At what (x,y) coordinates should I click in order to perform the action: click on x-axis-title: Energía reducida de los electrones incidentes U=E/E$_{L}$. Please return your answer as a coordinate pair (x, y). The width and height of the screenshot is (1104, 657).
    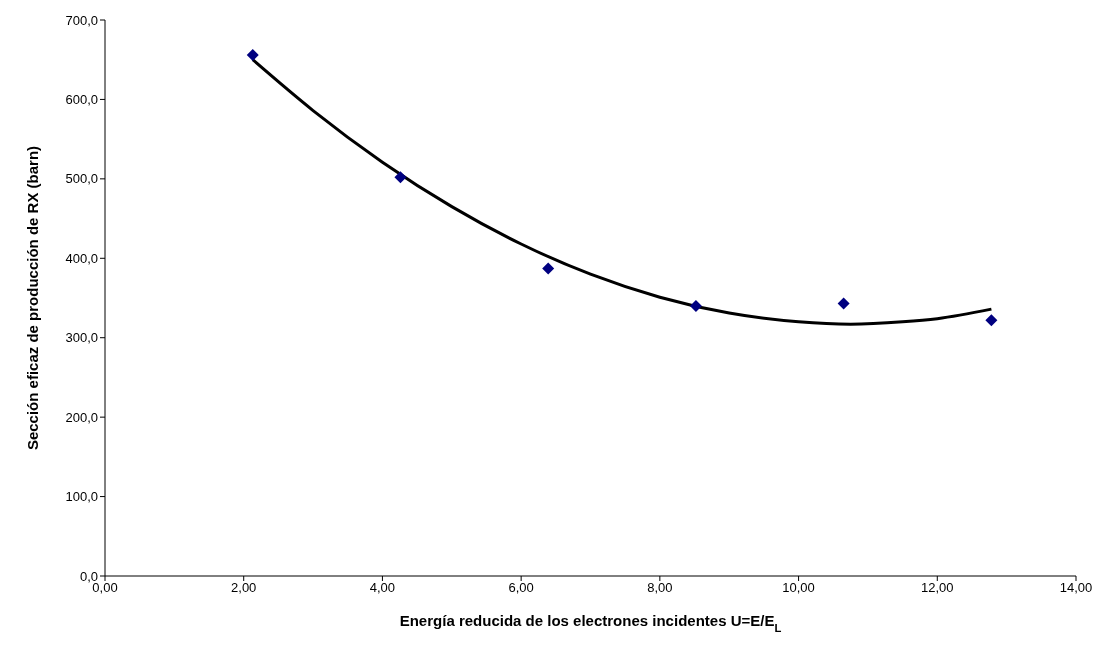
    Looking at the image, I should click on (590, 623).